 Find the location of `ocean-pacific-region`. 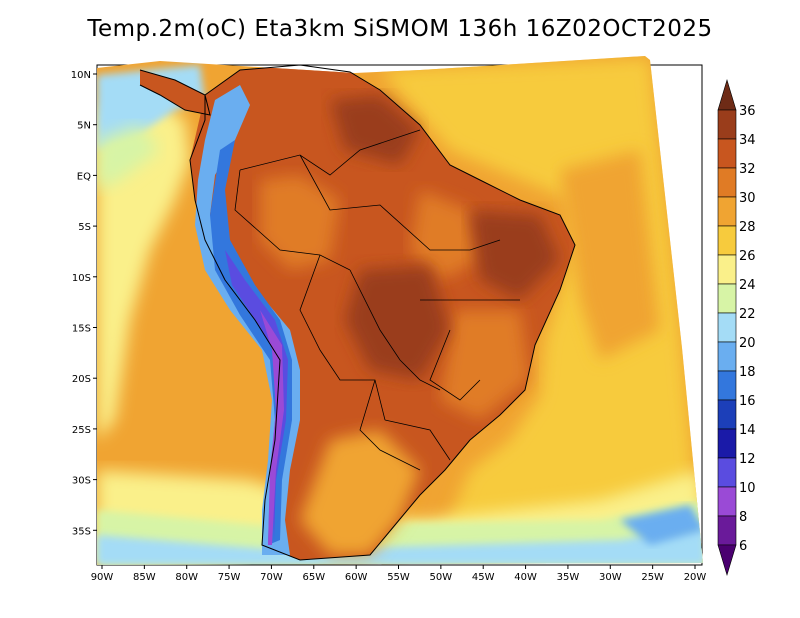

ocean-pacific-region is located at coordinates (143, 267).